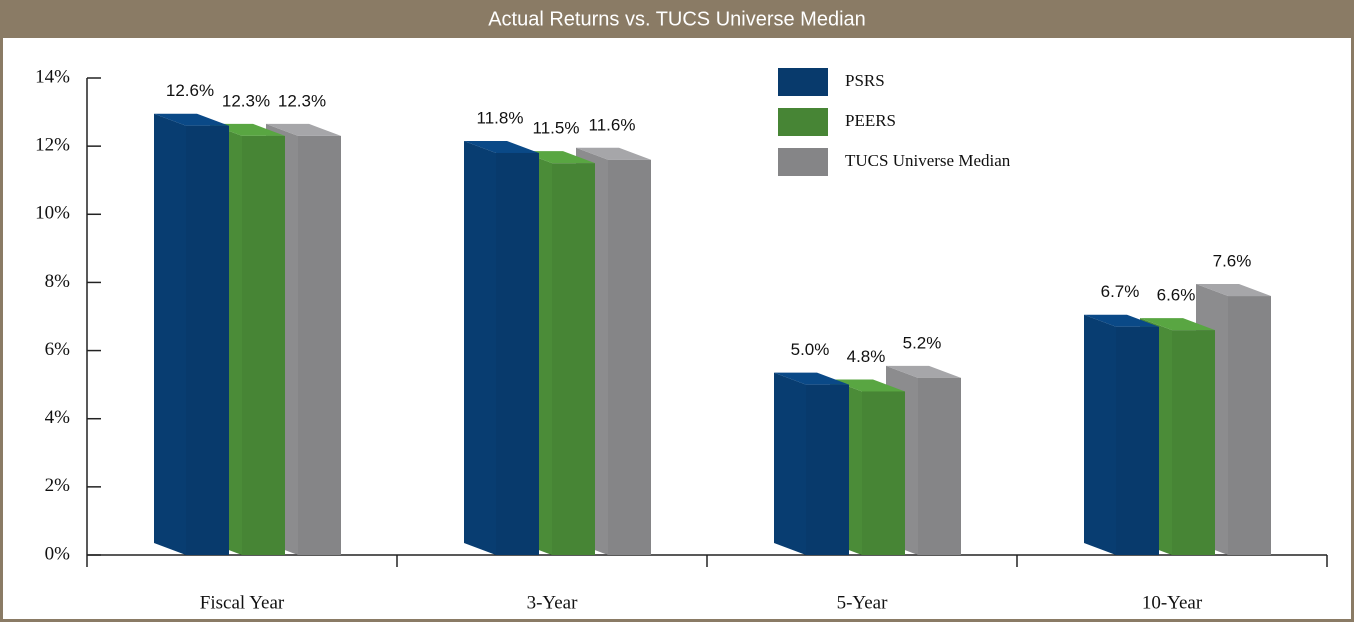 The width and height of the screenshot is (1354, 622). Describe the element at coordinates (870, 120) in the screenshot. I see `legend-label: PEERS` at that location.